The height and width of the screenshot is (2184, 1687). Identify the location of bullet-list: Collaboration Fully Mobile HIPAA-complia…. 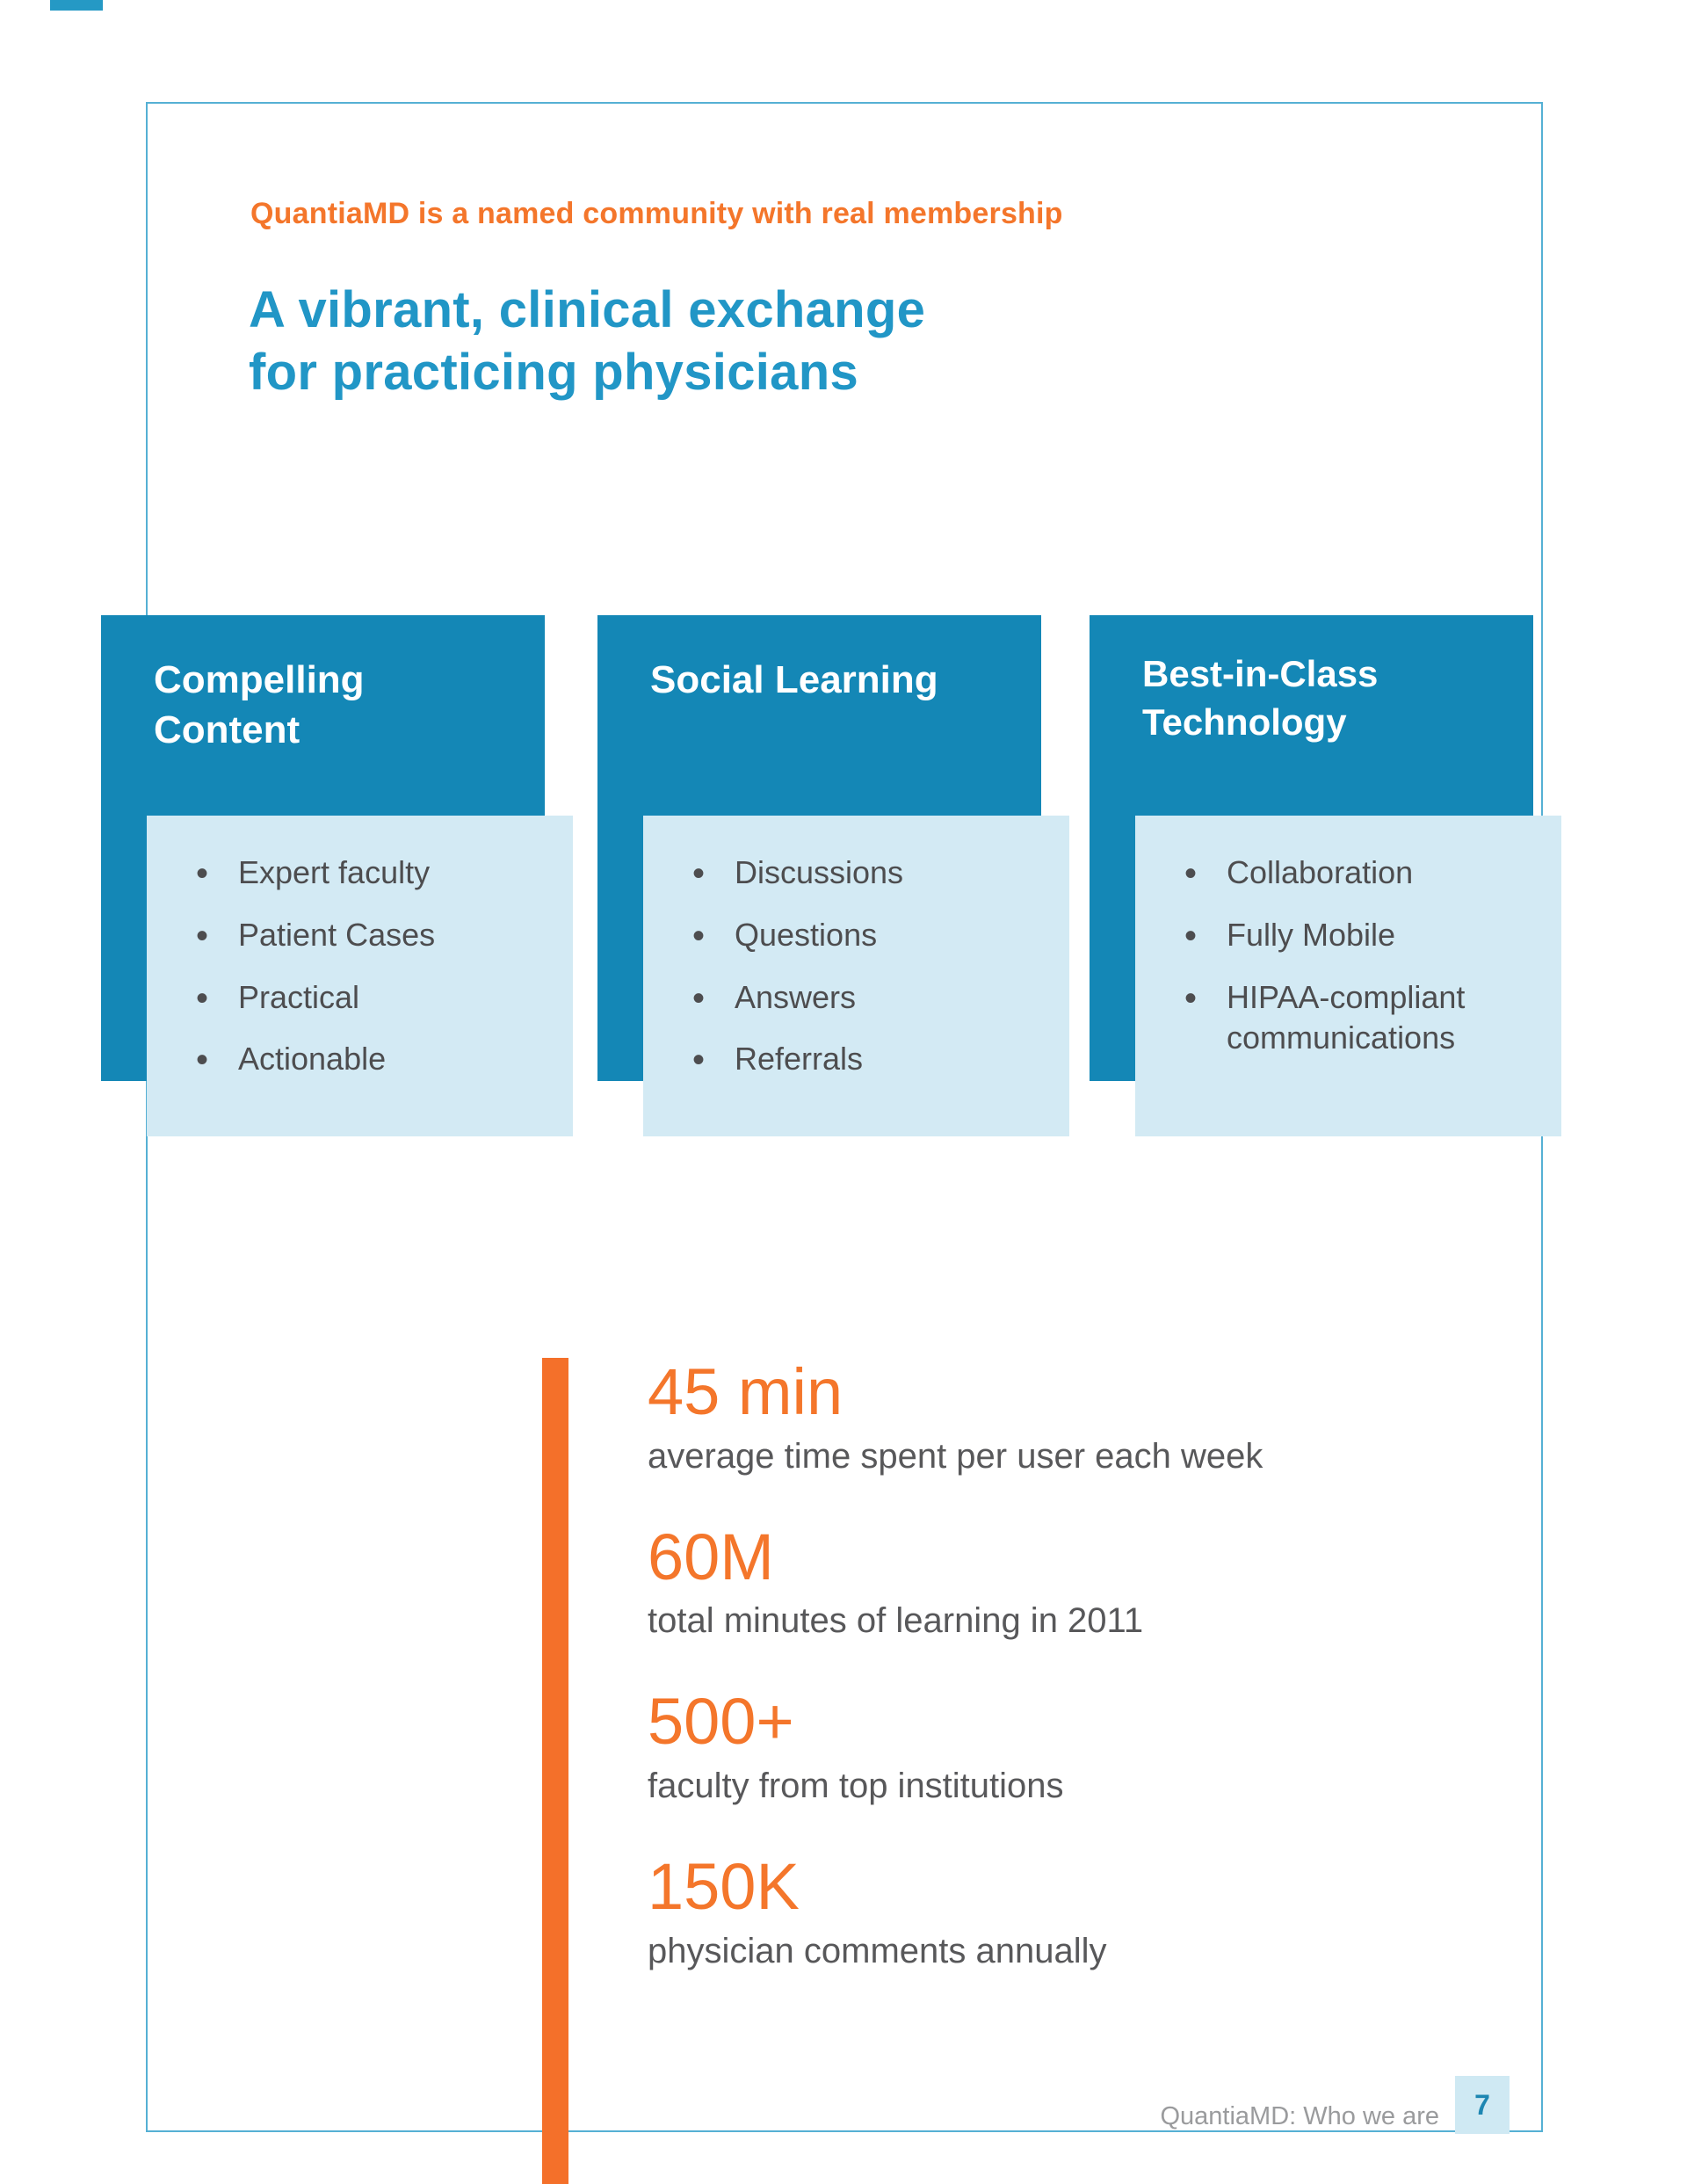
(1356, 955).